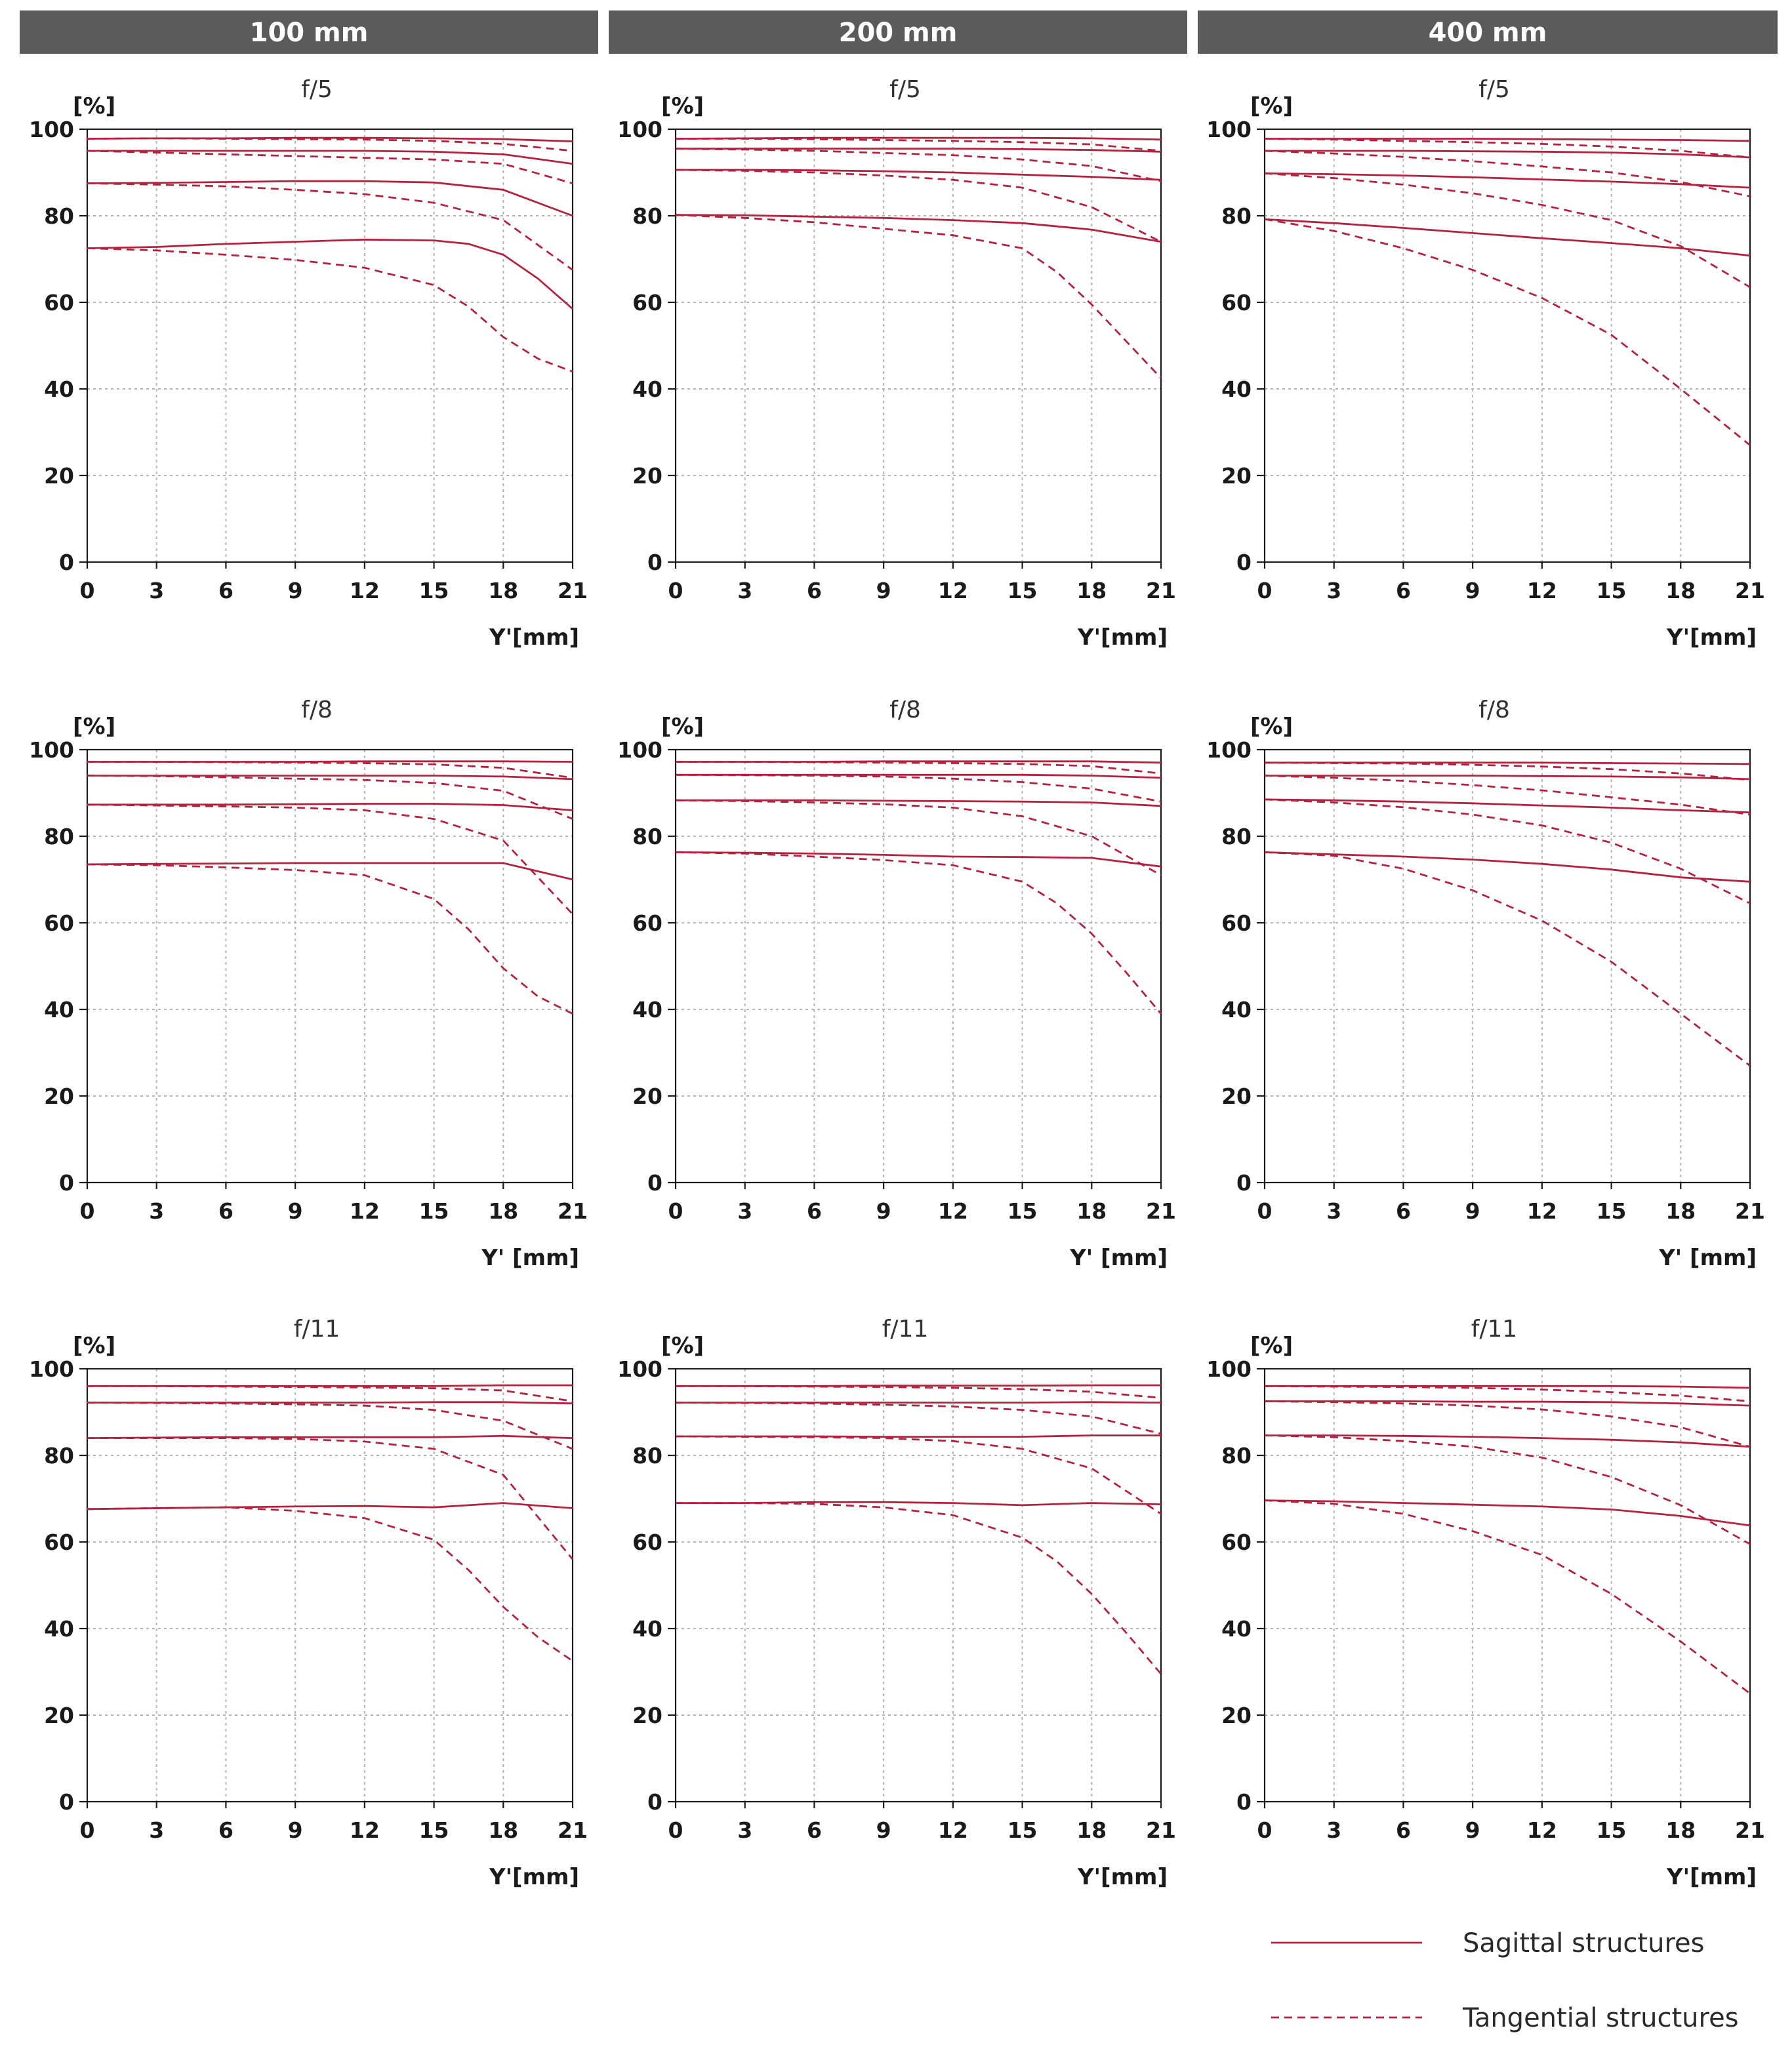 The width and height of the screenshot is (1792, 2066). Describe the element at coordinates (309, 32) in the screenshot. I see `column-header: 100 mm` at that location.